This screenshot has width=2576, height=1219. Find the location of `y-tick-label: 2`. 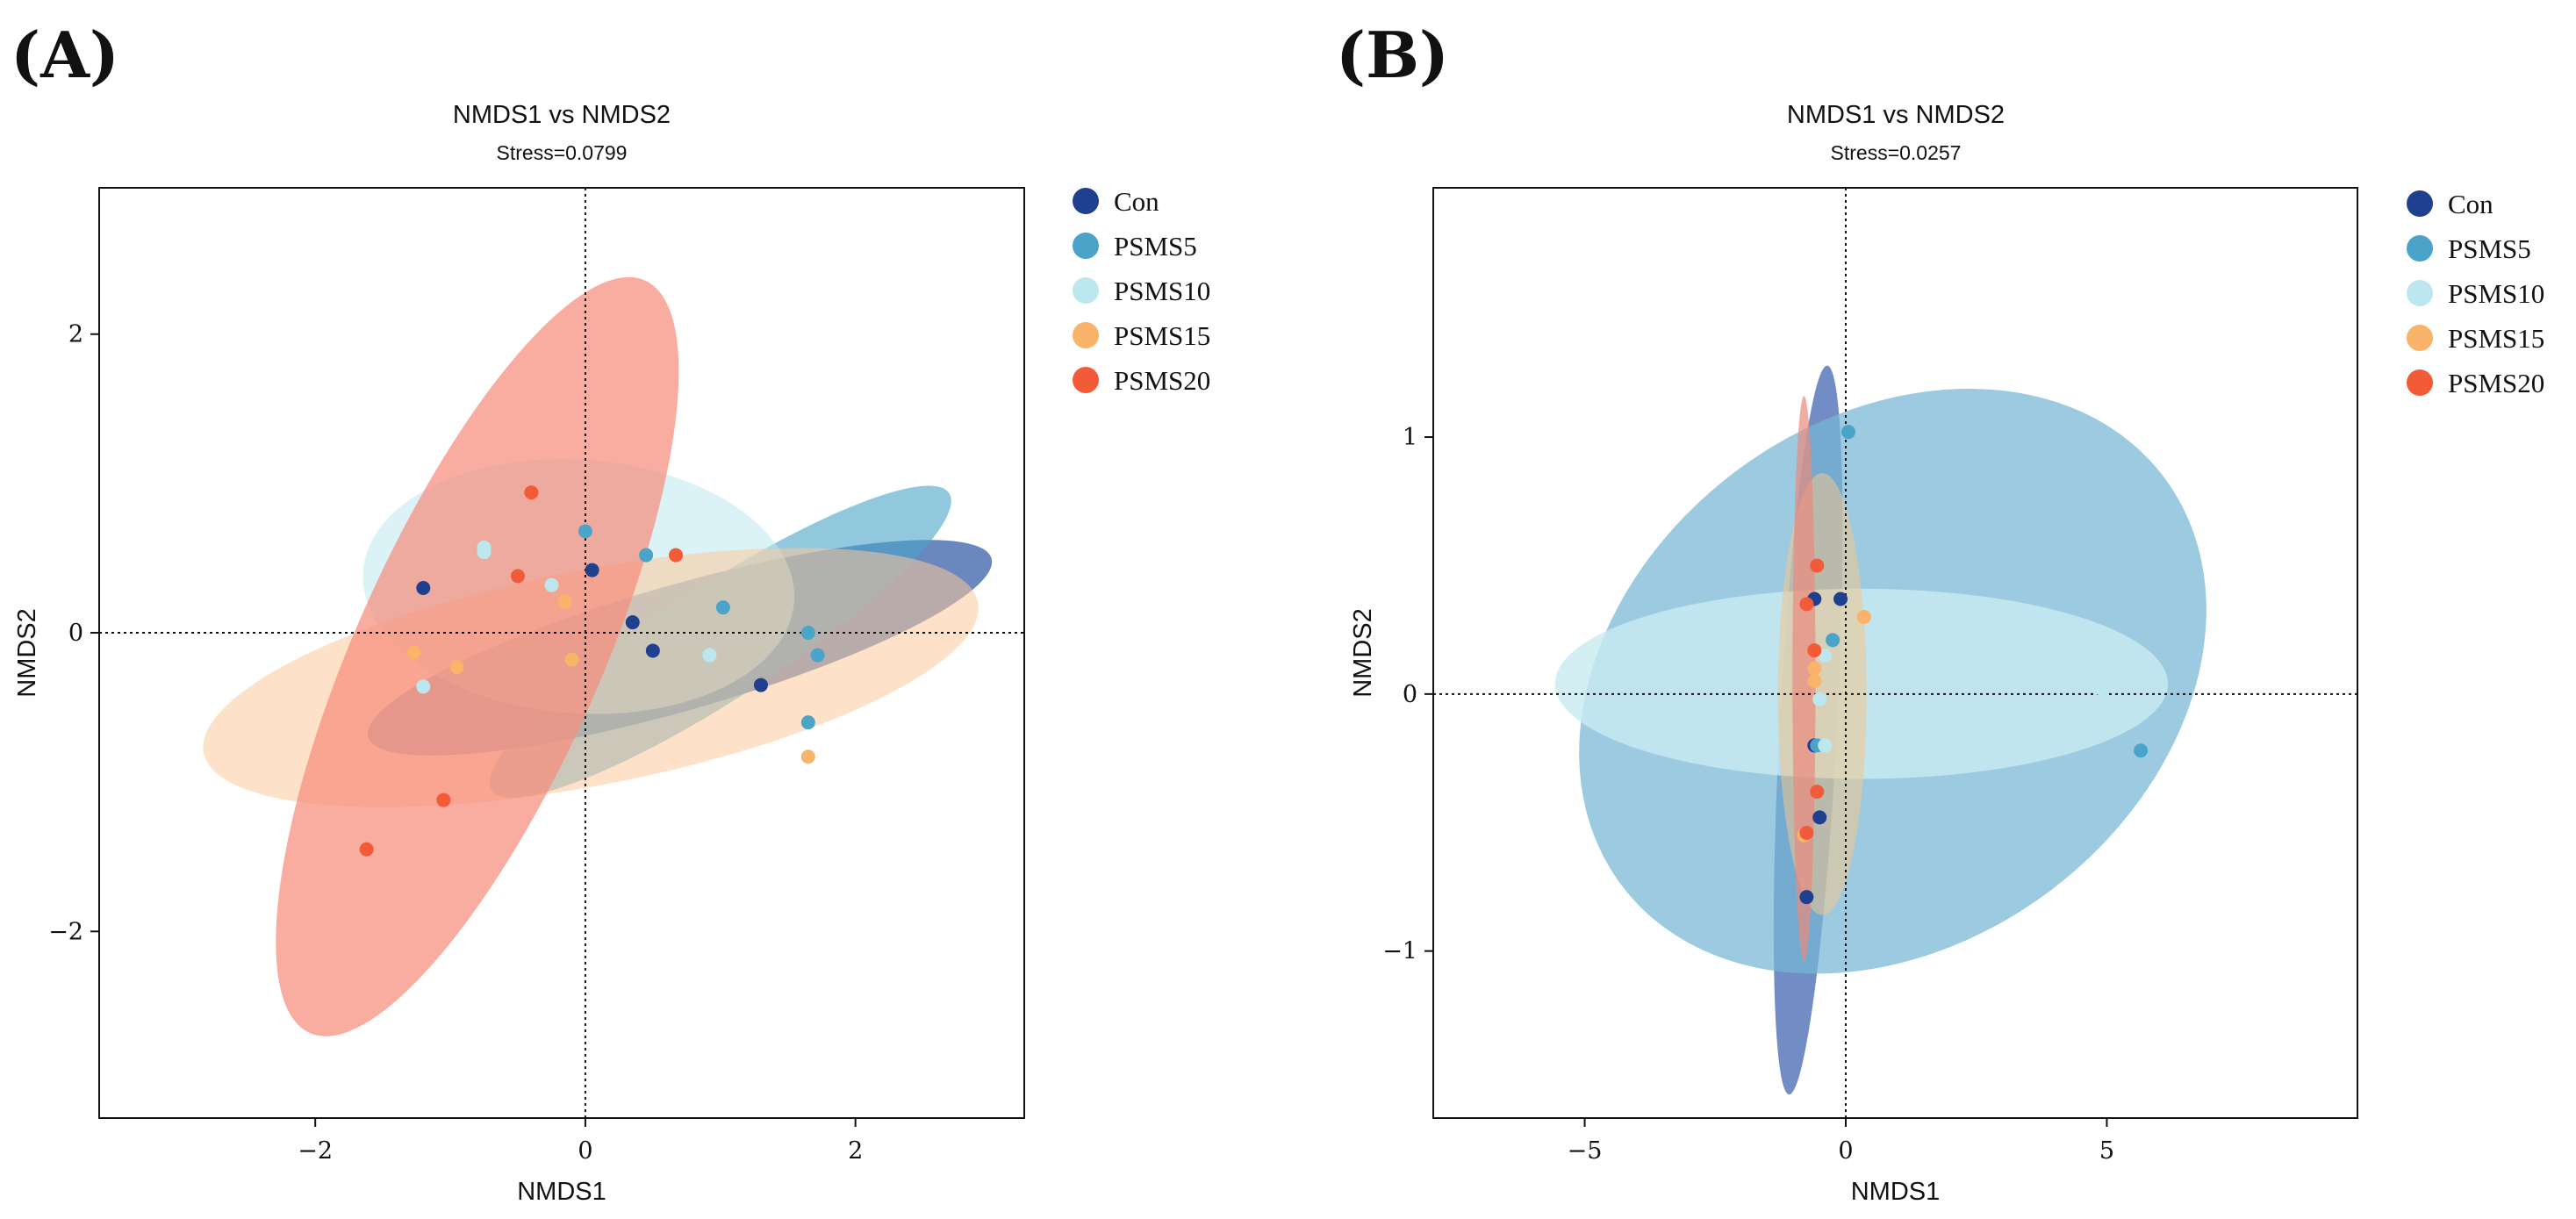

y-tick-label: 2 is located at coordinates (75, 335).